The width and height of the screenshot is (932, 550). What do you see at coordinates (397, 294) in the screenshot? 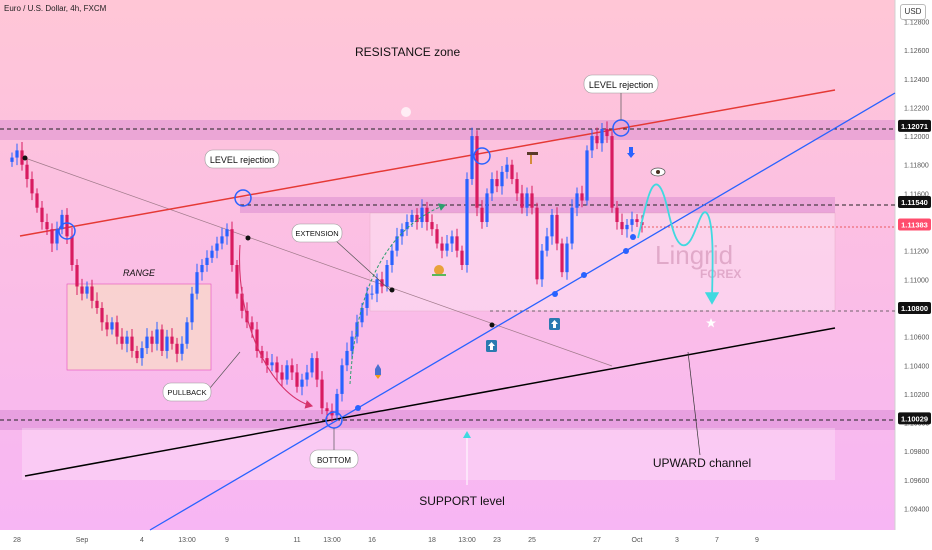
I see `extension-curve-arrow` at bounding box center [397, 294].